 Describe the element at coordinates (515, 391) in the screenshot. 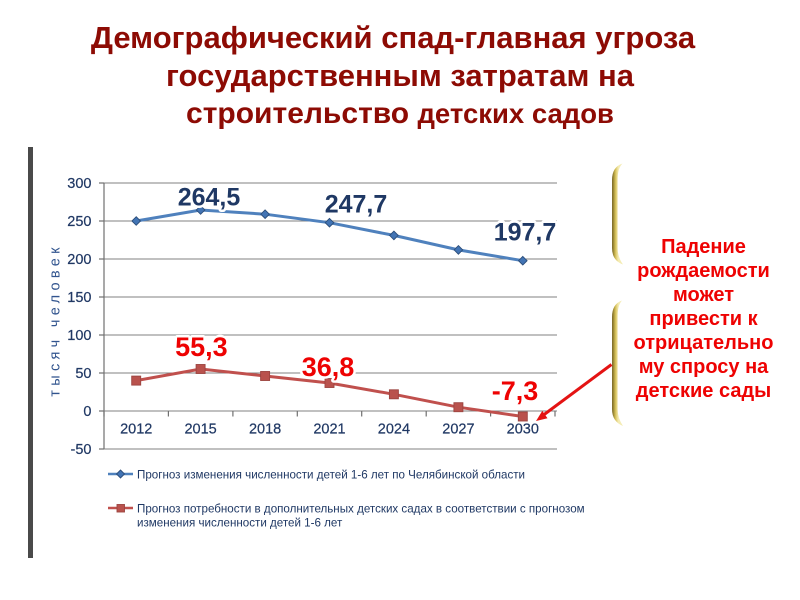

I see `svg-text: -7,3` at that location.